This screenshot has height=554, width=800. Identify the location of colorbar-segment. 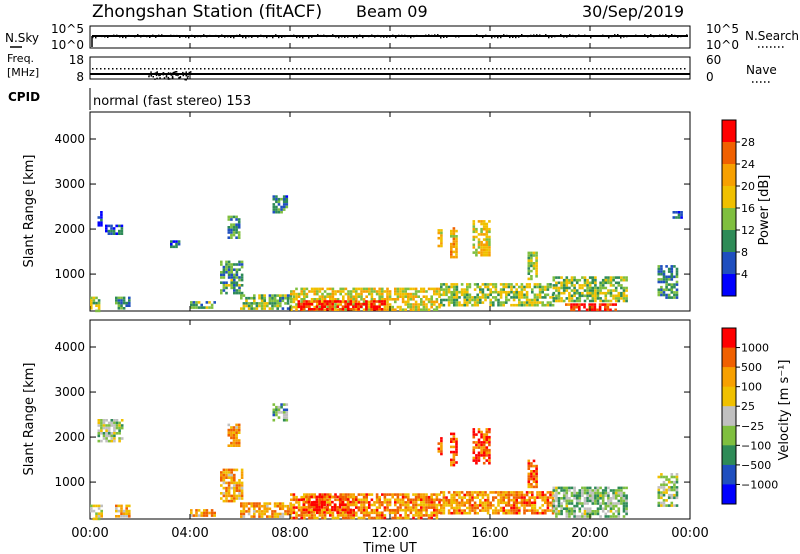
(729, 241).